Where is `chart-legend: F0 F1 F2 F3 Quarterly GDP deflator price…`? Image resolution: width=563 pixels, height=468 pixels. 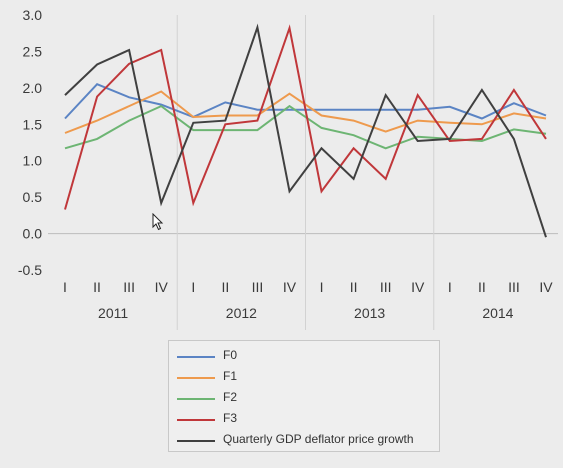 chart-legend: F0 F1 F2 F3 Quarterly GDP deflator price… is located at coordinates (304, 396).